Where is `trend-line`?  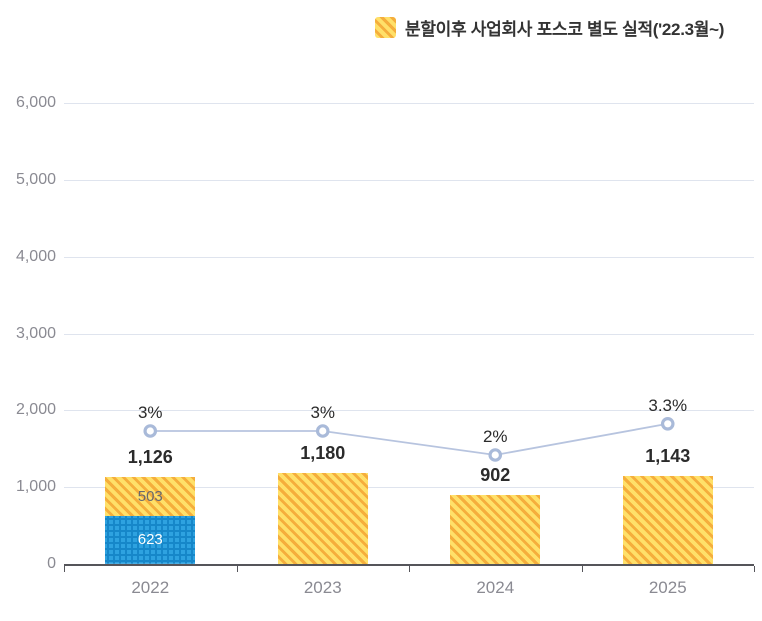
trend-line is located at coordinates (409, 439).